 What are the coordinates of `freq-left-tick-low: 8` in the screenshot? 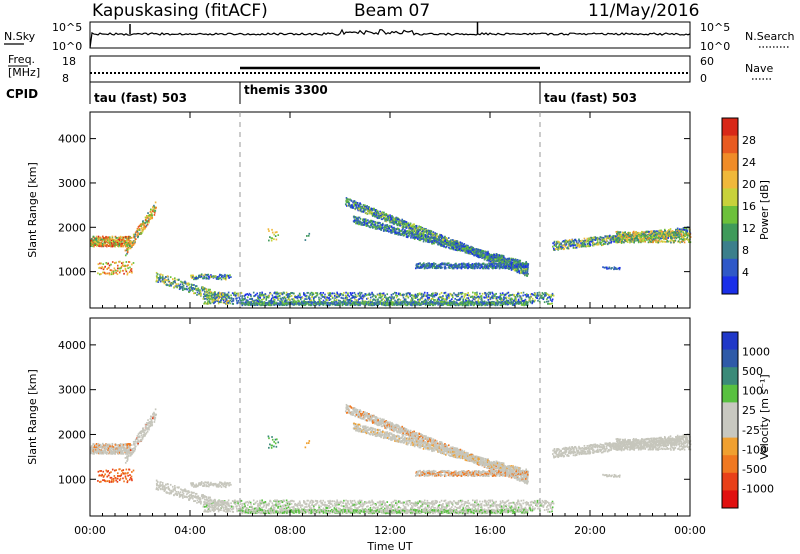 It's located at (65, 78).